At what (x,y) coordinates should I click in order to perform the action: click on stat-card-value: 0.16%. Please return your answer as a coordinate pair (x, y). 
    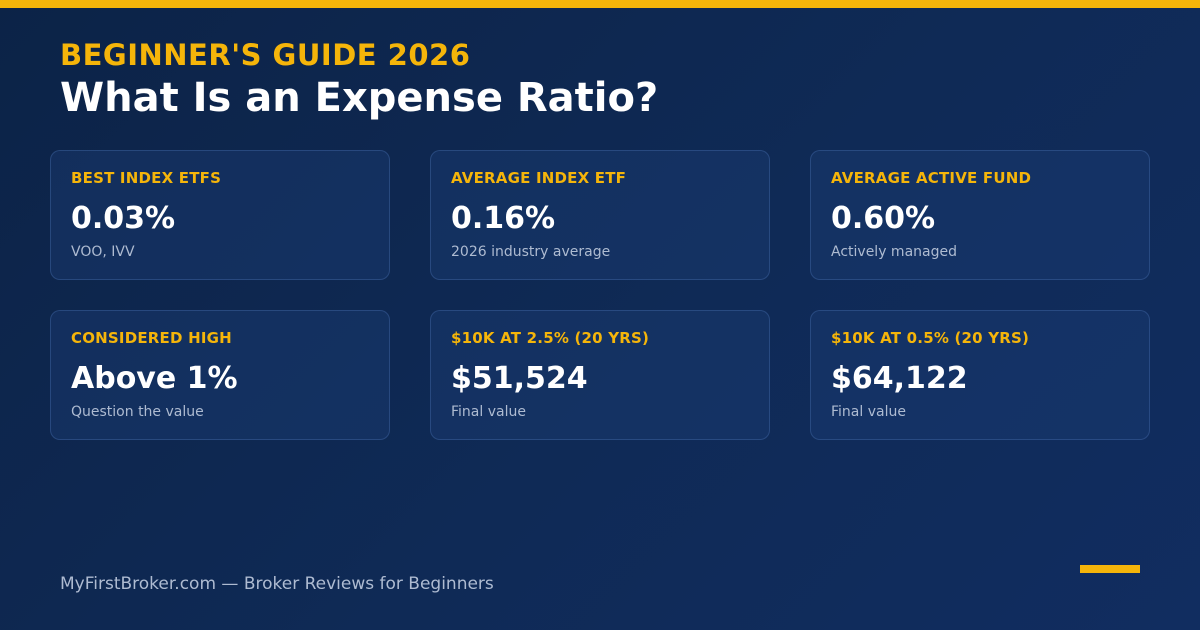
    Looking at the image, I should click on (503, 218).